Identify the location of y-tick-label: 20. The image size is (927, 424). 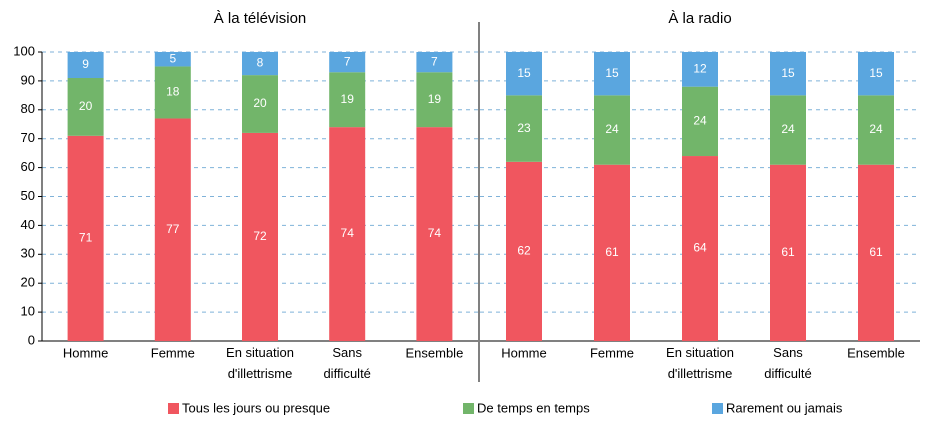
(28, 282).